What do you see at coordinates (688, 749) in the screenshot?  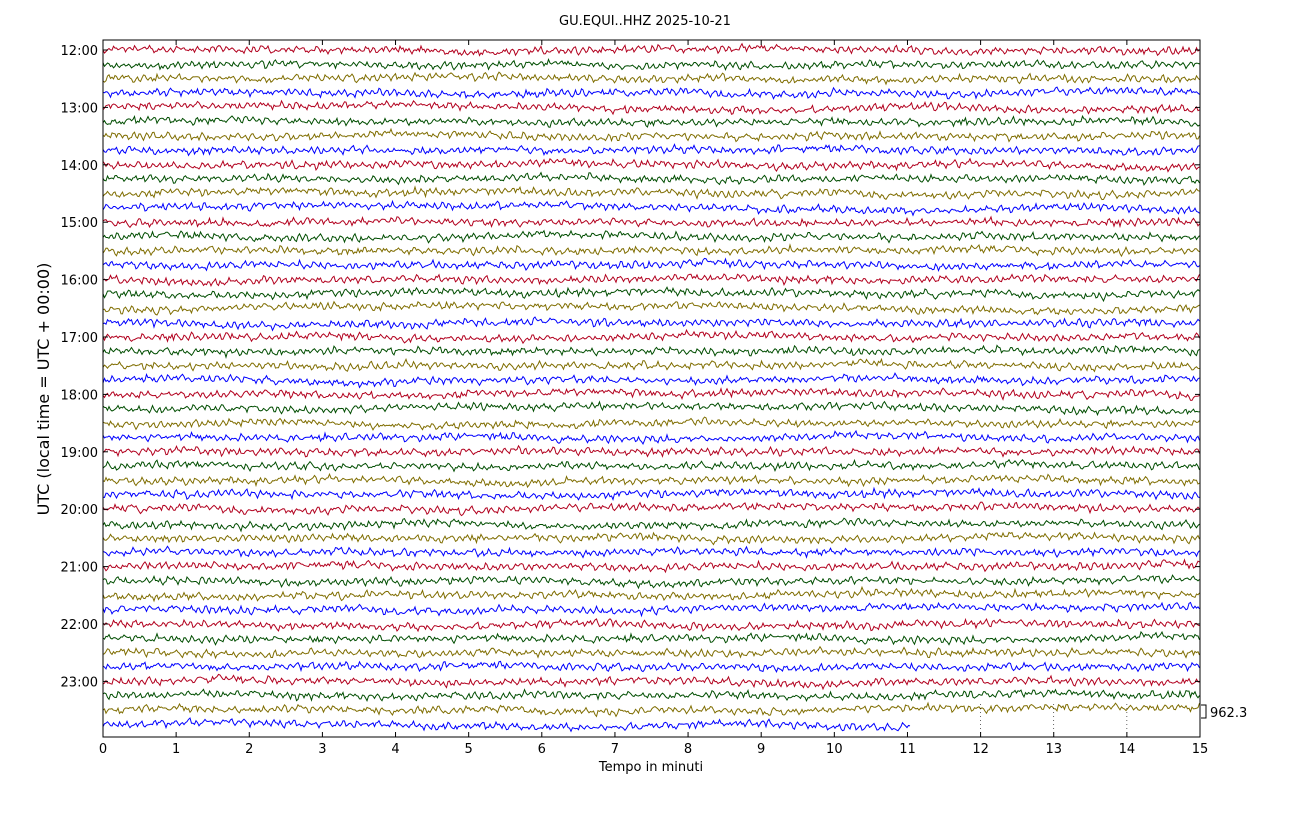 I see `x-tick-label: 8` at bounding box center [688, 749].